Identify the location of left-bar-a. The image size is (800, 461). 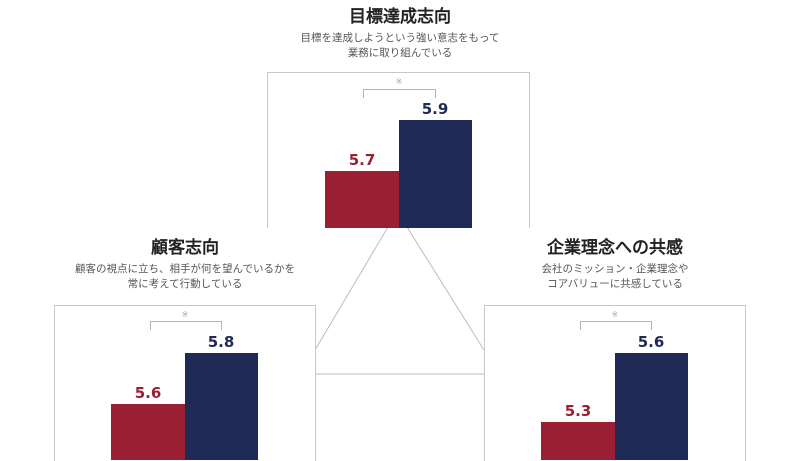
(148, 432).